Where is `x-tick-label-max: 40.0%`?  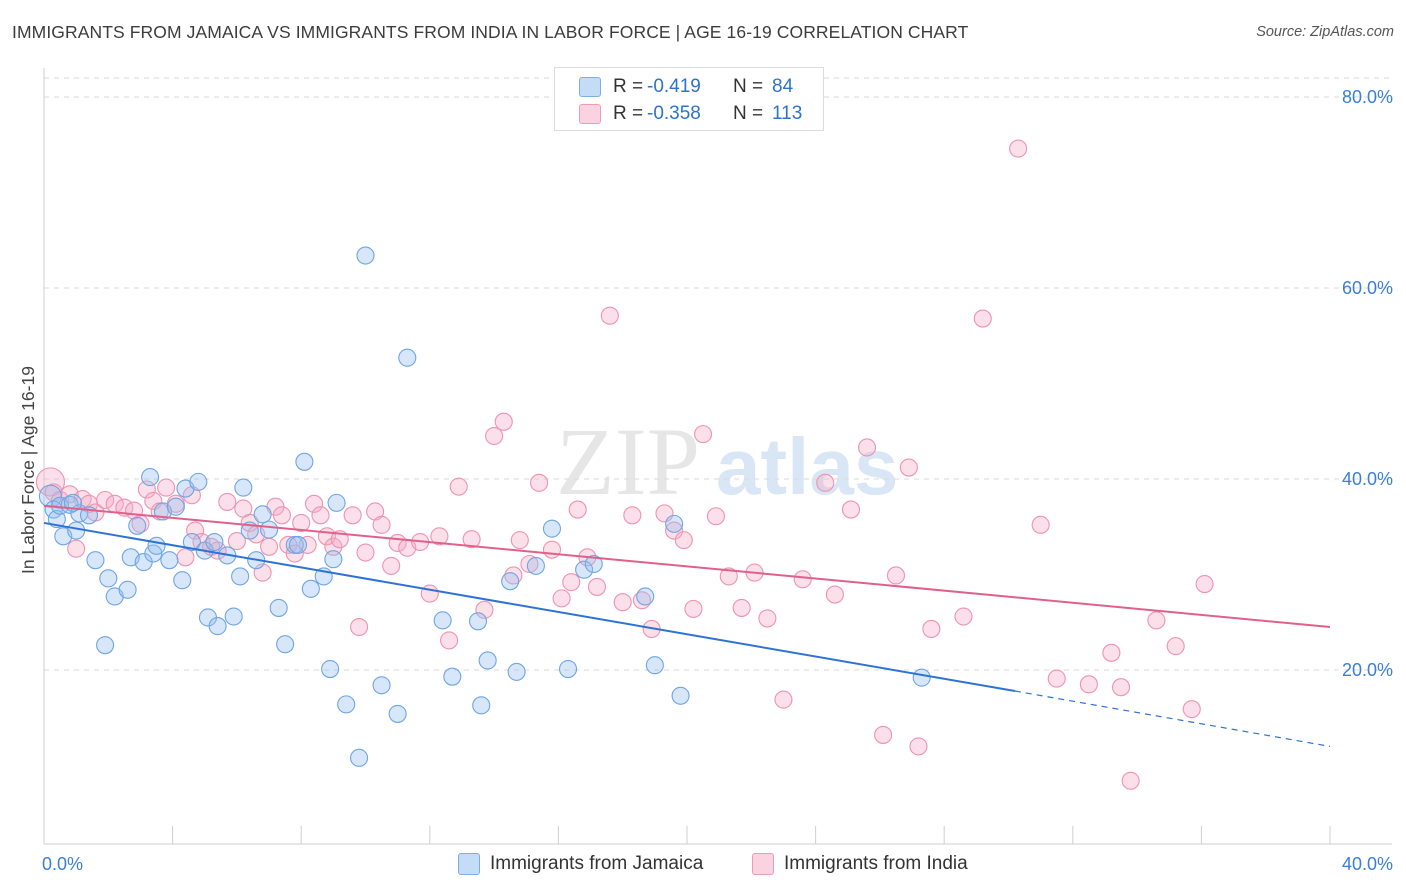 x-tick-label-max: 40.0% is located at coordinates (1367, 864).